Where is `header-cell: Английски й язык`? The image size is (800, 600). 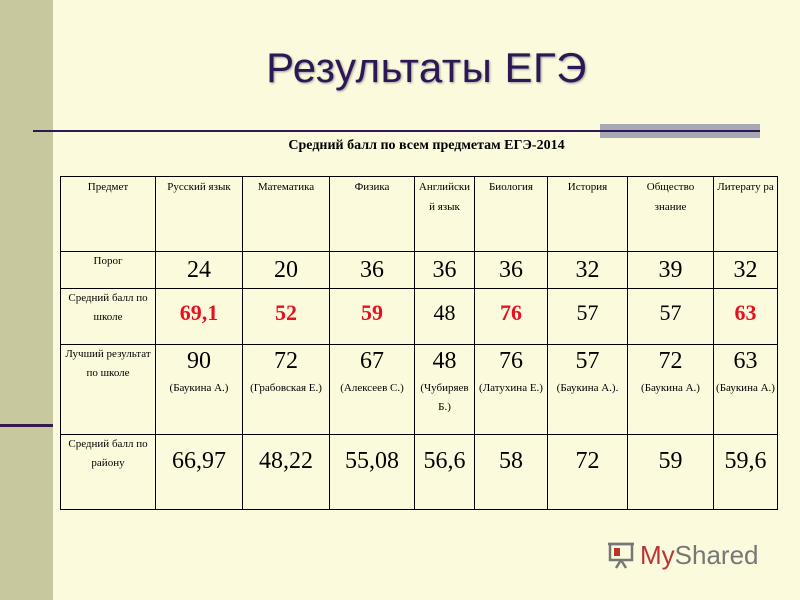
header-cell: Английски й язык is located at coordinates (444, 214).